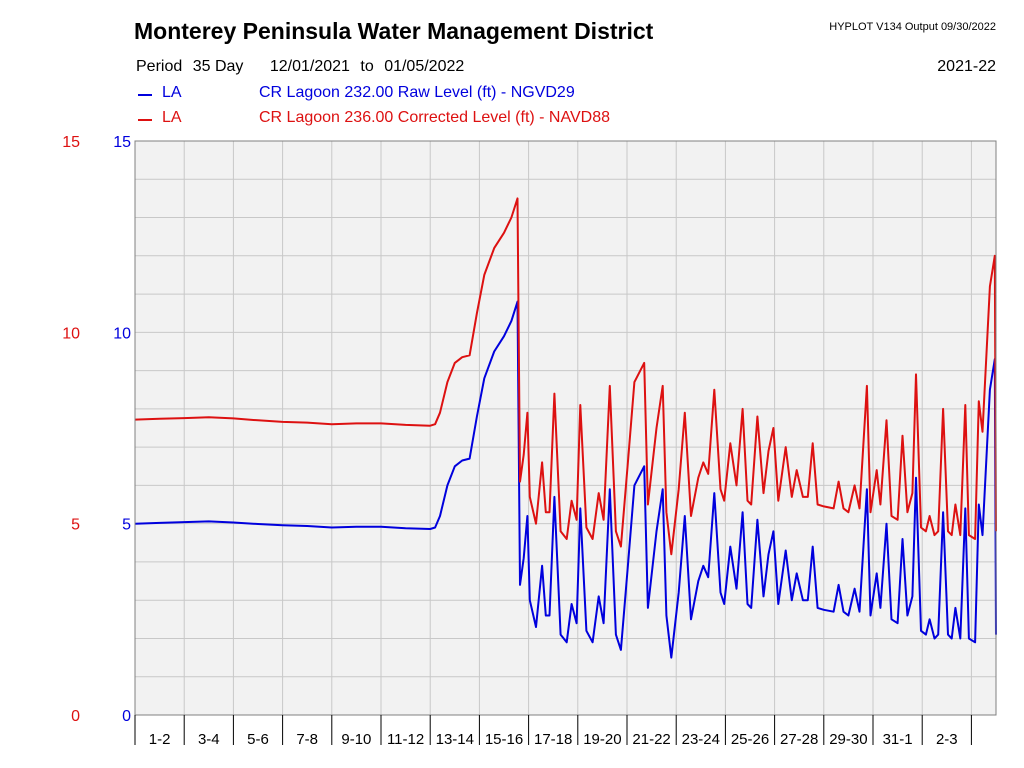 The image size is (1024, 768). I want to click on y-tick-label-left: 10, so click(71, 333).